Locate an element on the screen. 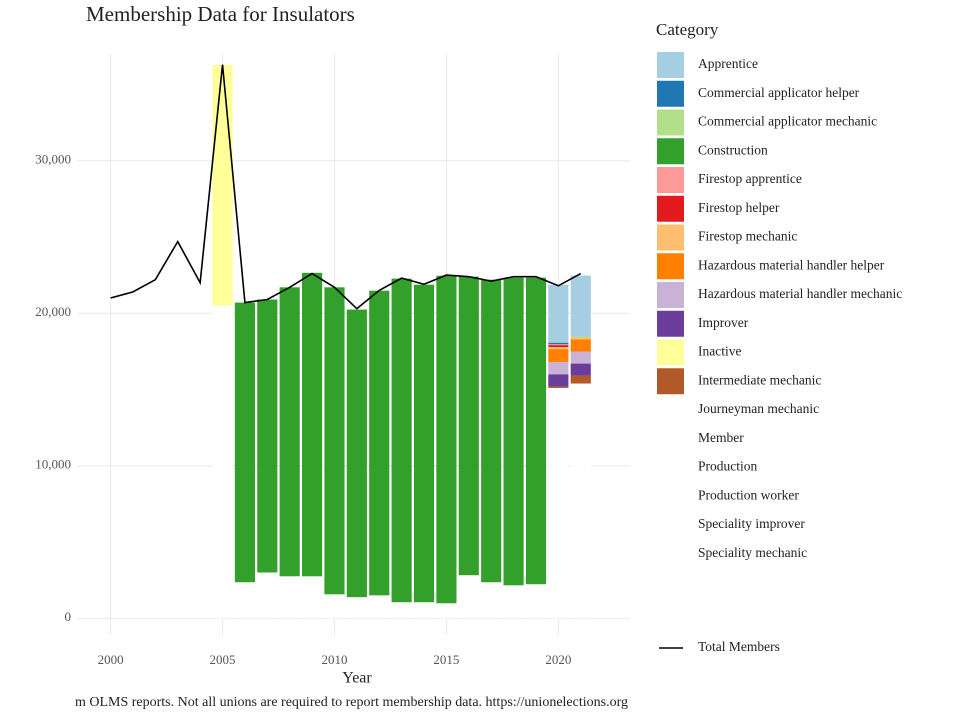 Image resolution: width=960 pixels, height=720 pixels. legend-label: Commercial applicator mechanic is located at coordinates (787, 121).